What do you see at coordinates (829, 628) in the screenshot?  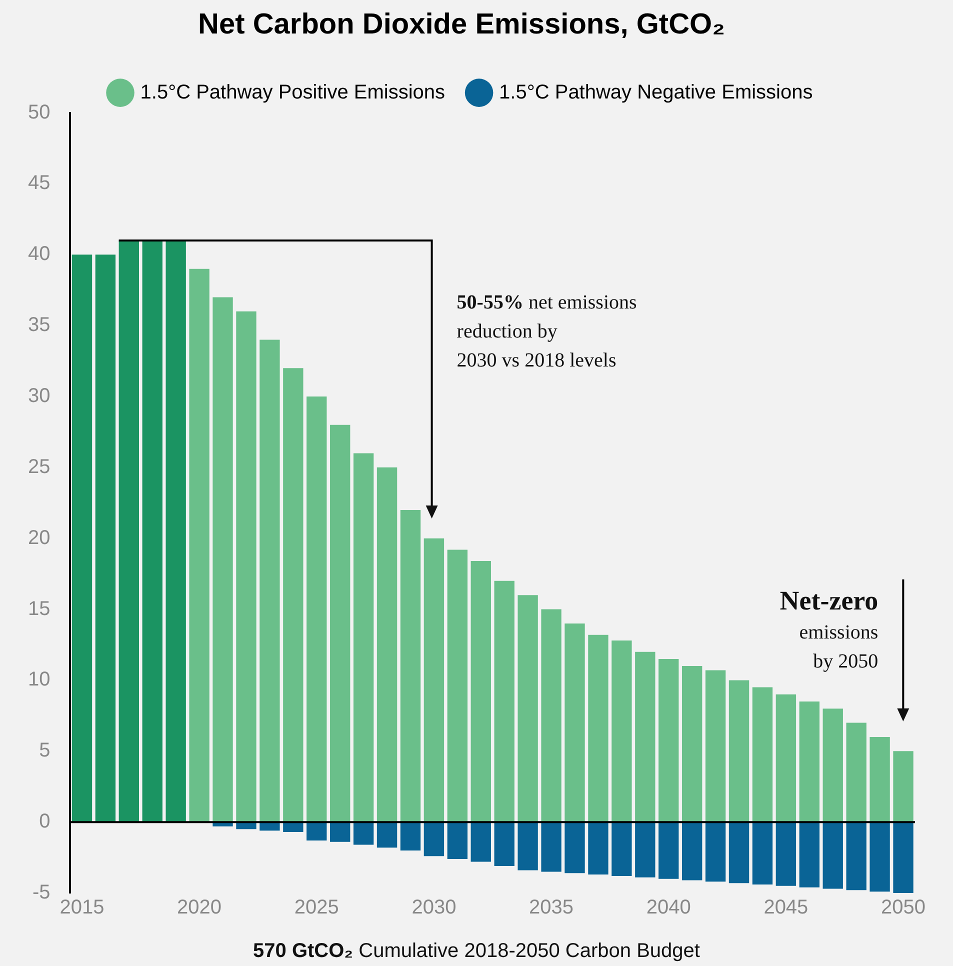 I see `annotation: Net-zero emissions by 2050` at bounding box center [829, 628].